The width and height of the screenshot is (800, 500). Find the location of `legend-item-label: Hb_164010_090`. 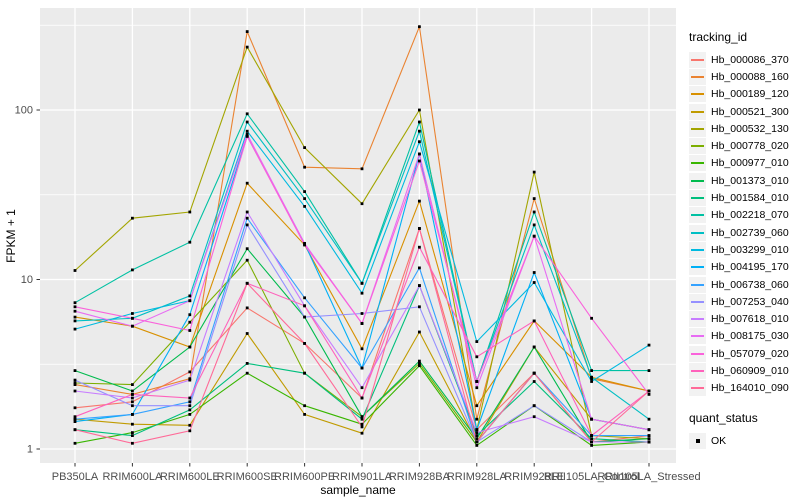

legend-item-label: Hb_164010_090 is located at coordinates (750, 388).